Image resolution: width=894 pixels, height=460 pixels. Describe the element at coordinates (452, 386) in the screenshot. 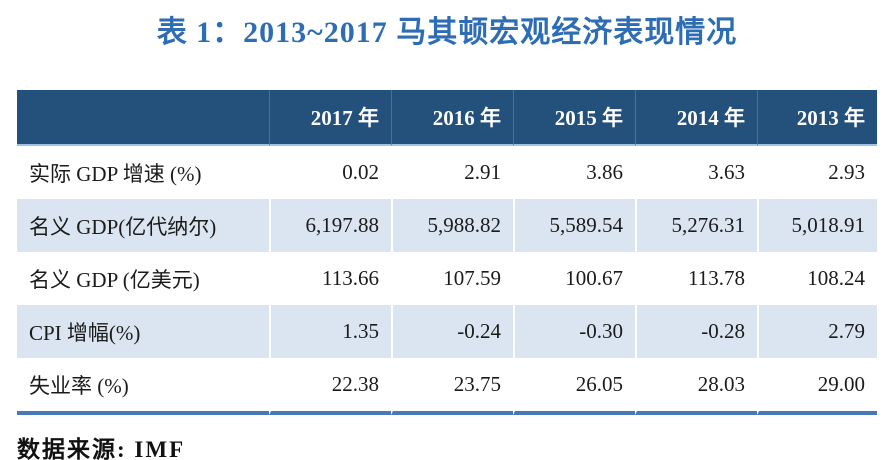

I see `value-cell: 23.75` at that location.